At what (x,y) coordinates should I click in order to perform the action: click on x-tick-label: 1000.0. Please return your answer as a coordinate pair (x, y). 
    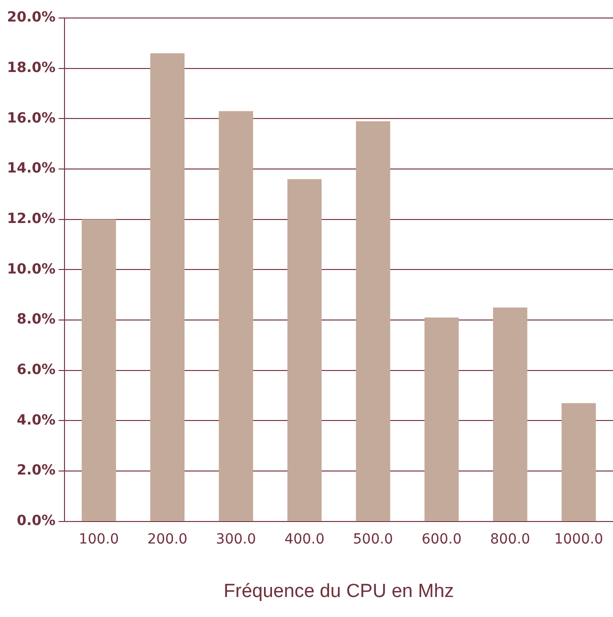
    Looking at the image, I should click on (579, 539).